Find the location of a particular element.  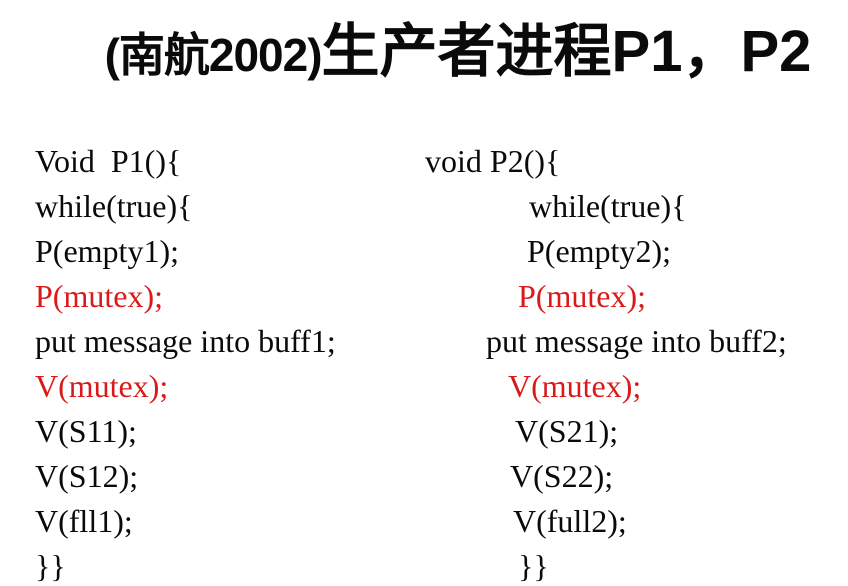

code-line: V(fll1); is located at coordinates (84, 521).